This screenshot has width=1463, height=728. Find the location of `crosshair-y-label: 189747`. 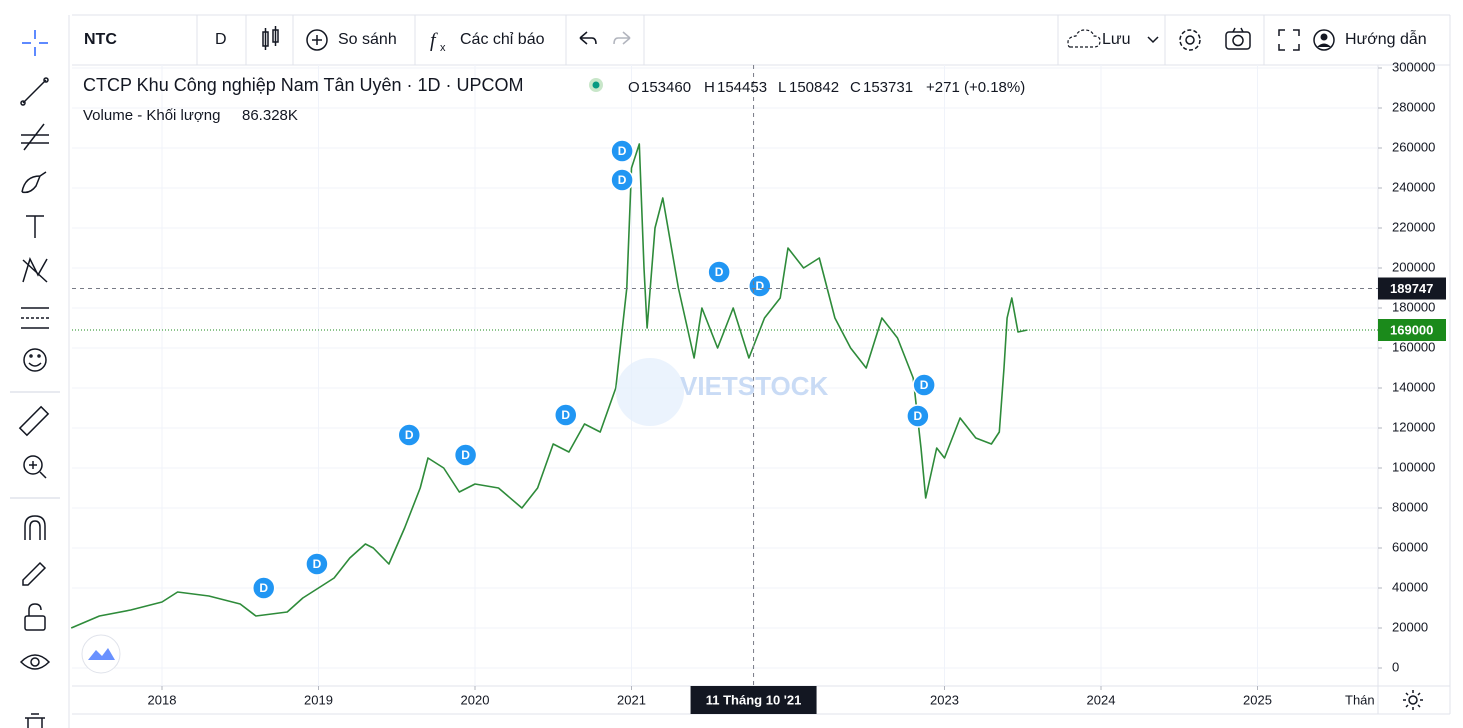

crosshair-y-label: 189747 is located at coordinates (1411, 288).